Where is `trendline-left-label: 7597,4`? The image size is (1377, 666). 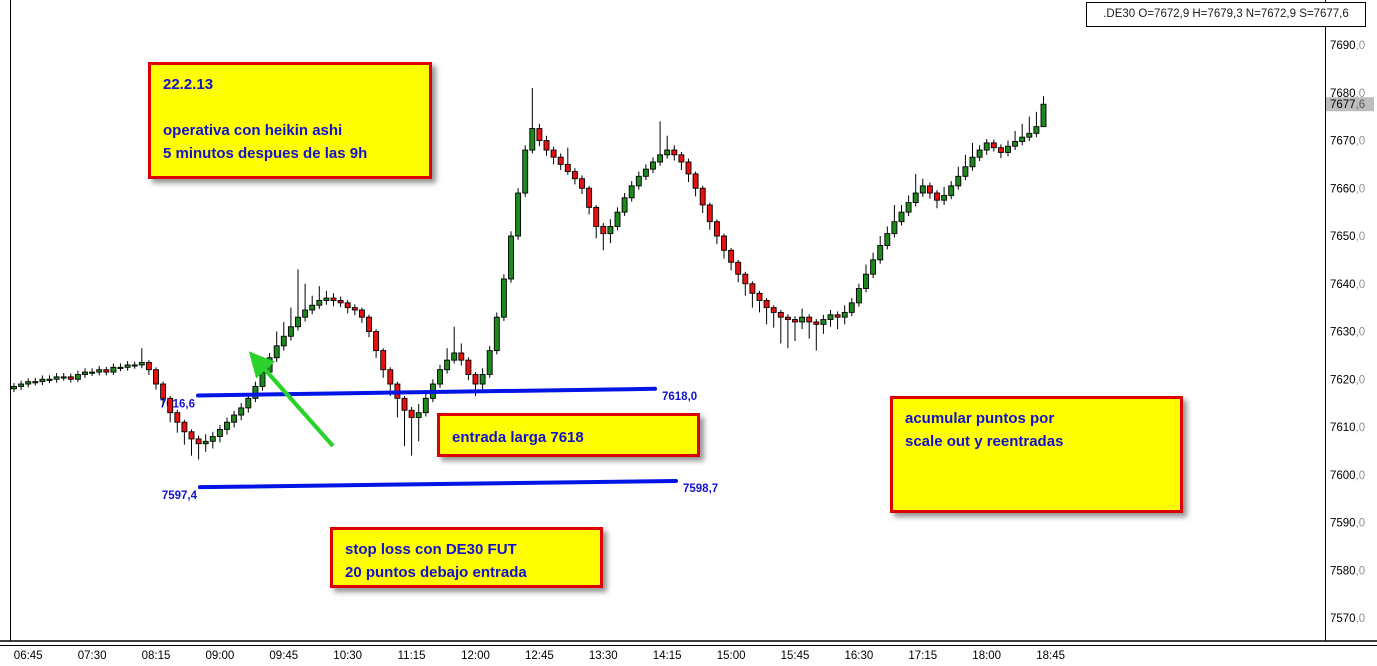
trendline-left-label: 7597,4 is located at coordinates (180, 496).